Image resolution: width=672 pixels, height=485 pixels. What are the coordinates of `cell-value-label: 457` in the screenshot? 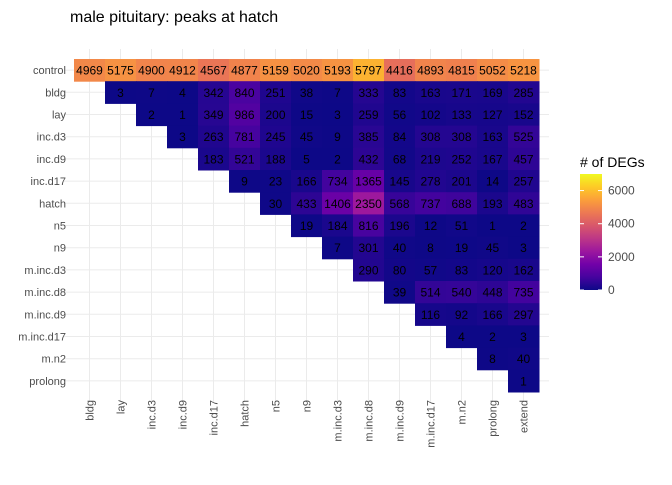 It's located at (523, 159).